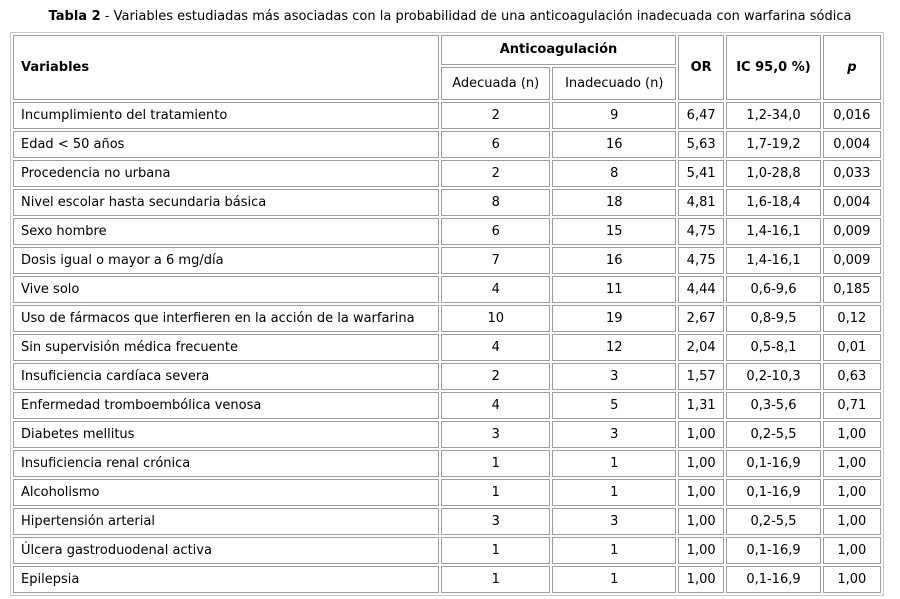 The image size is (900, 599). I want to click on cell-variable: Vive solo, so click(226, 289).